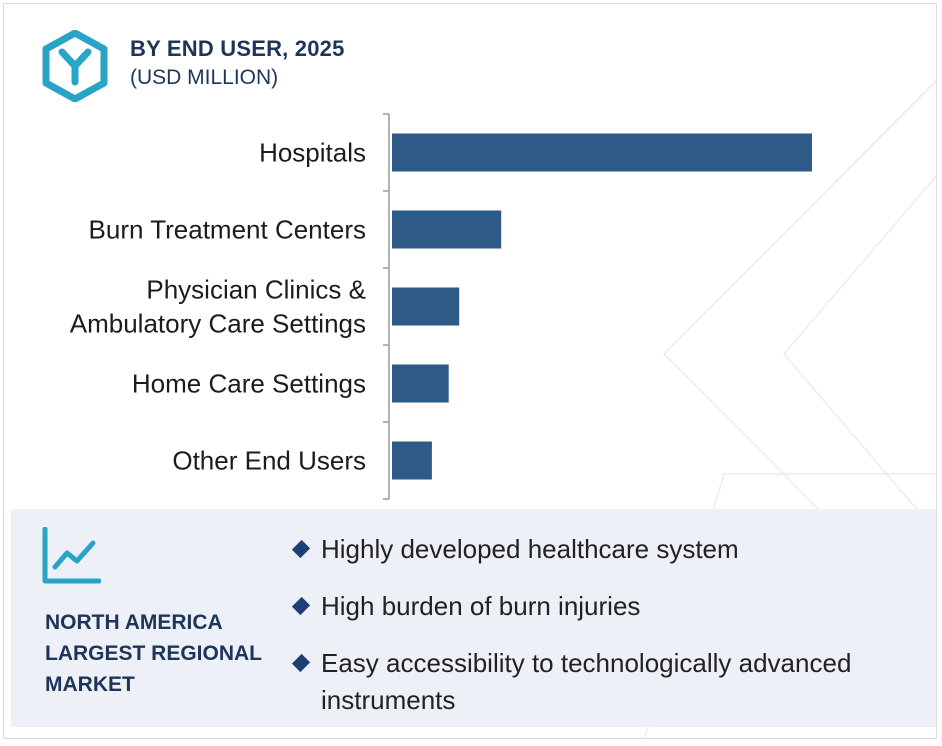 This screenshot has height=746, width=942. I want to click on category-label: Home Care Settings, so click(249, 384).